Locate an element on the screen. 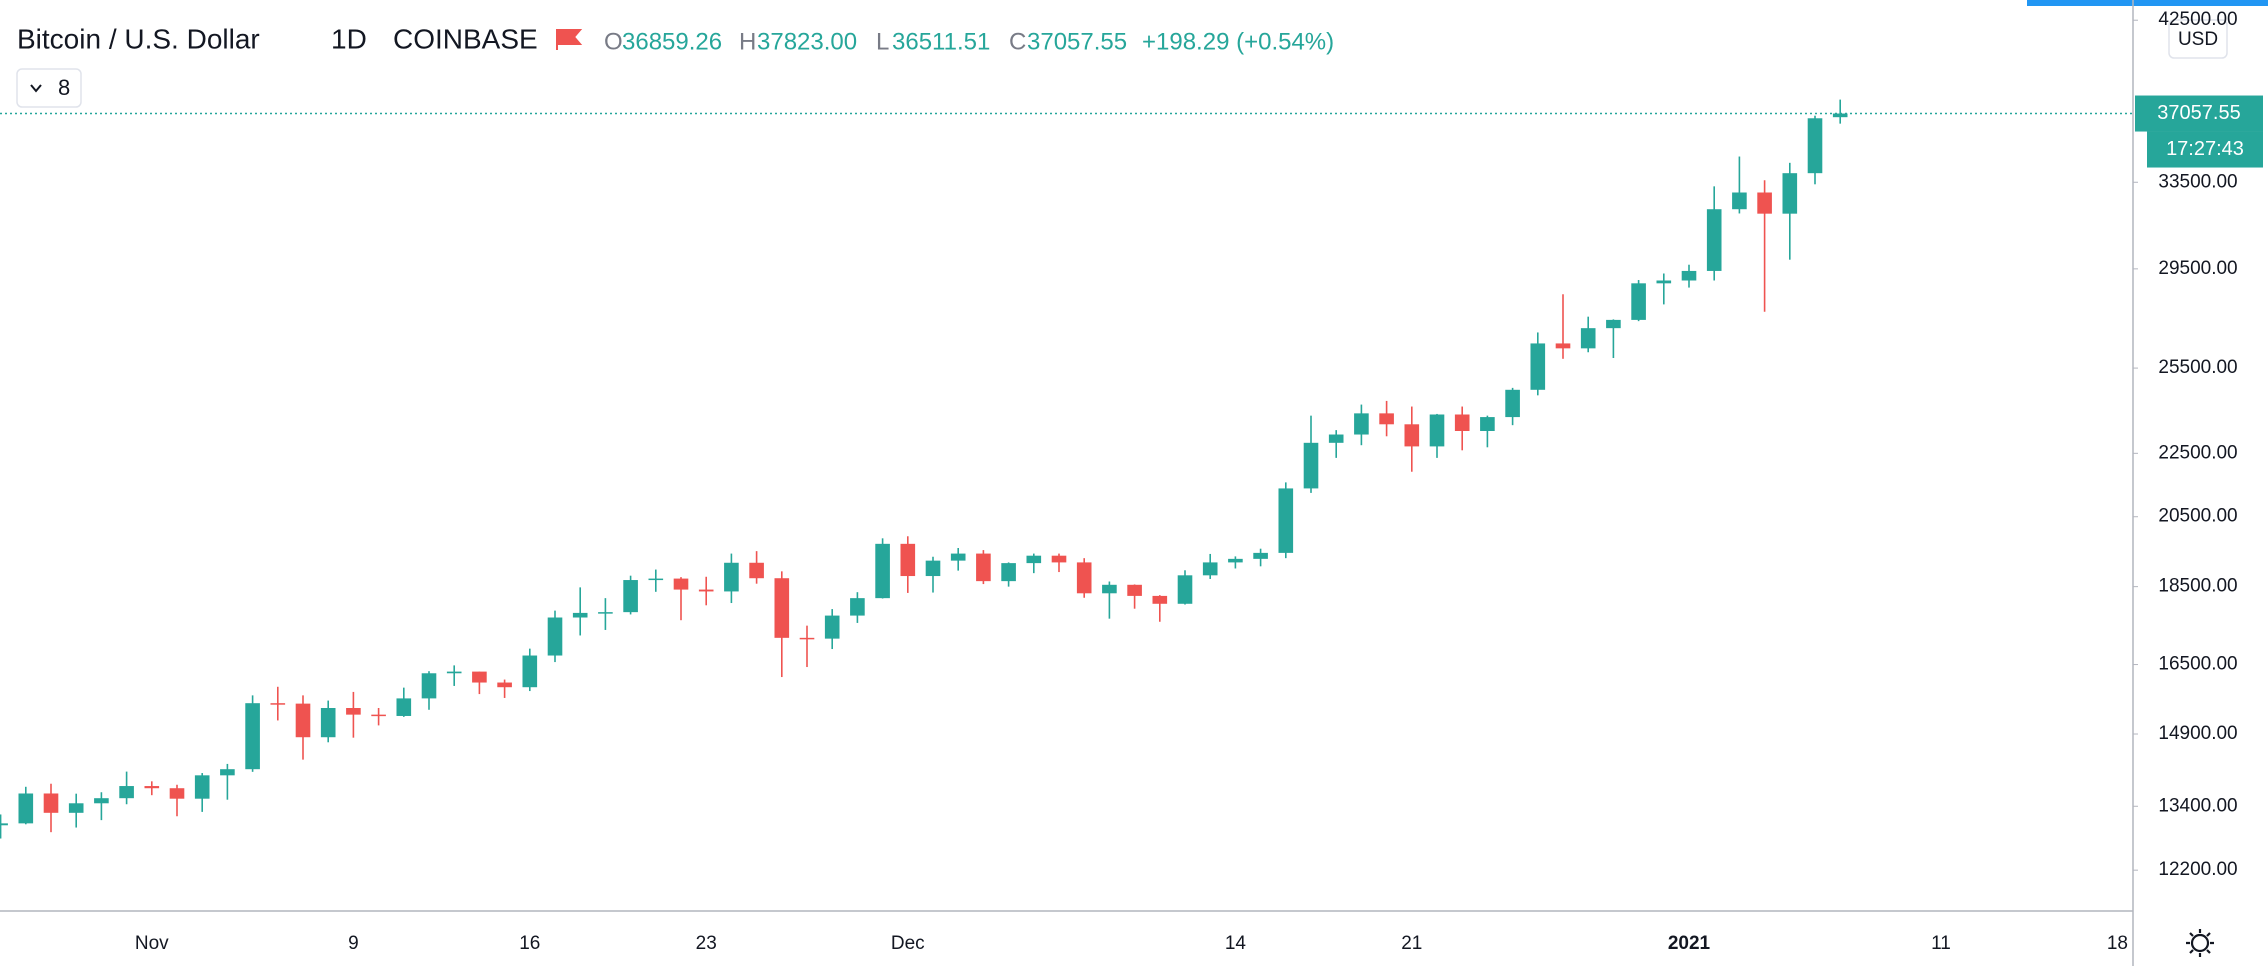  x-tick-label: 23 is located at coordinates (706, 943).